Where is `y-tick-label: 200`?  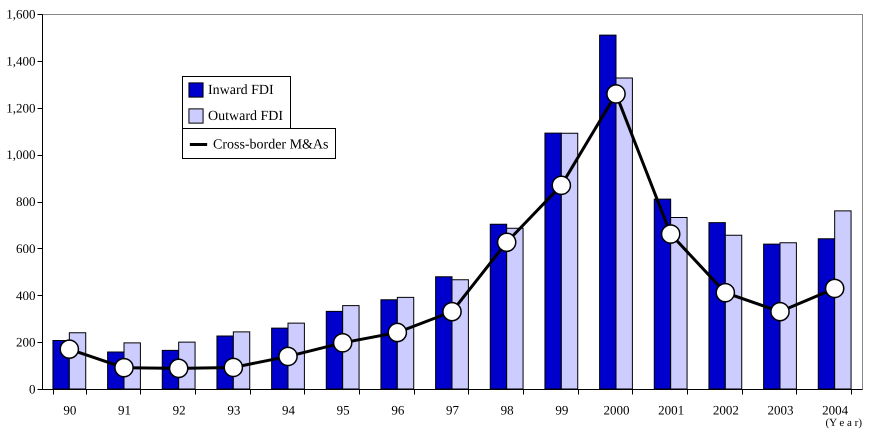
y-tick-label: 200 is located at coordinates (26, 342).